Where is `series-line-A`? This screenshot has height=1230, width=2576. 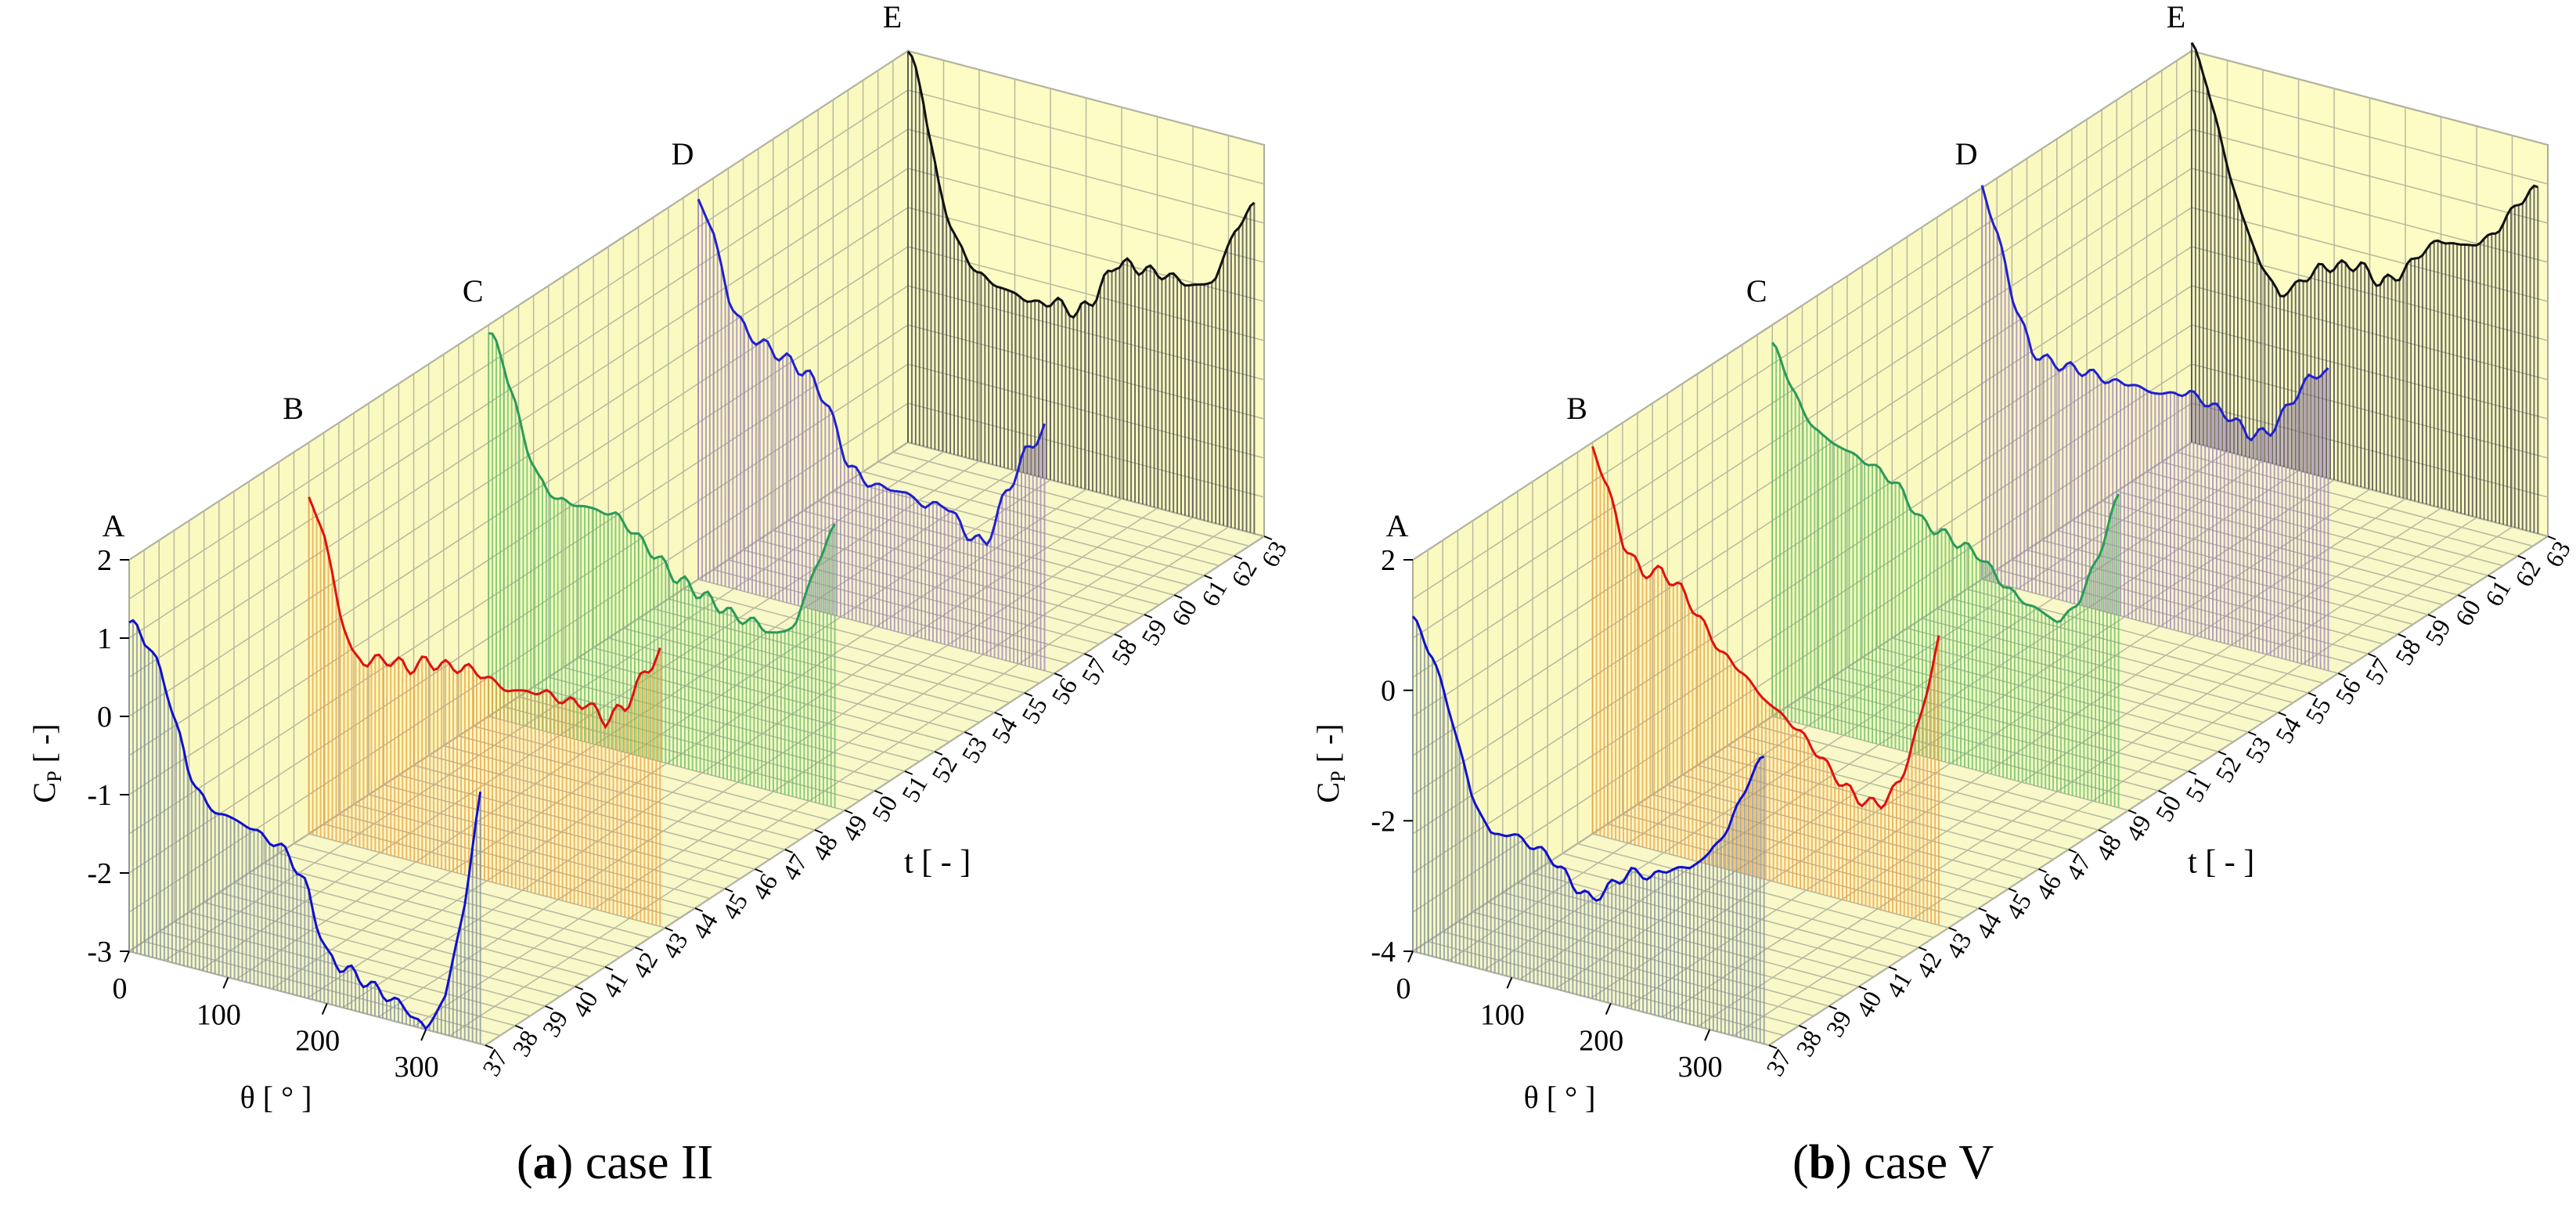
series-line-A is located at coordinates (1588, 759).